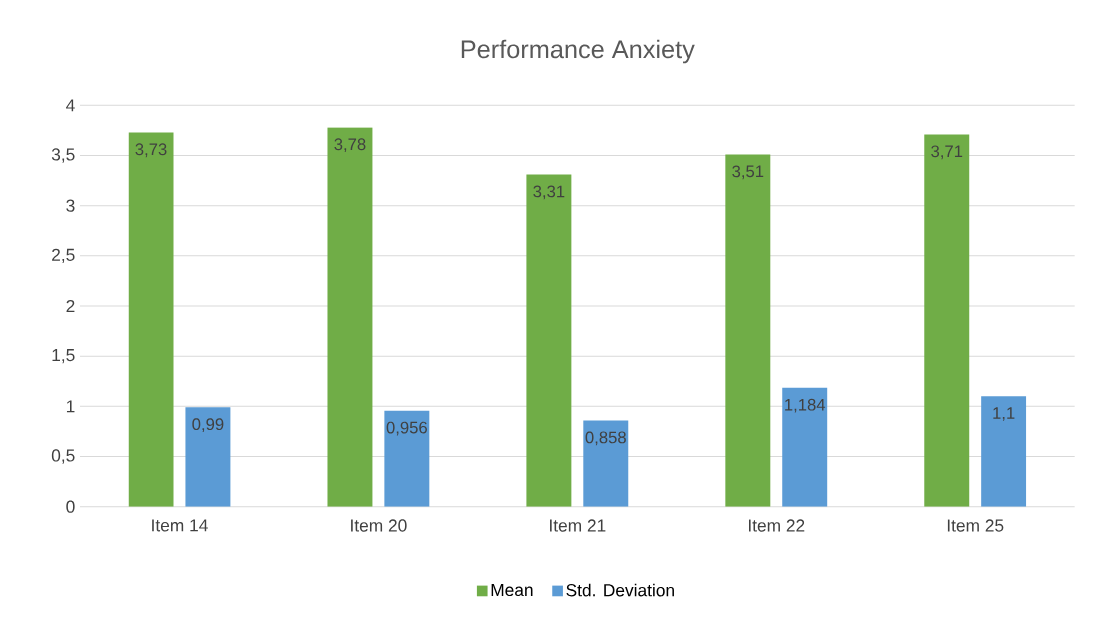 This screenshot has height=626, width=1100. What do you see at coordinates (578, 51) in the screenshot?
I see `chart-title: Performance Anxiety` at bounding box center [578, 51].